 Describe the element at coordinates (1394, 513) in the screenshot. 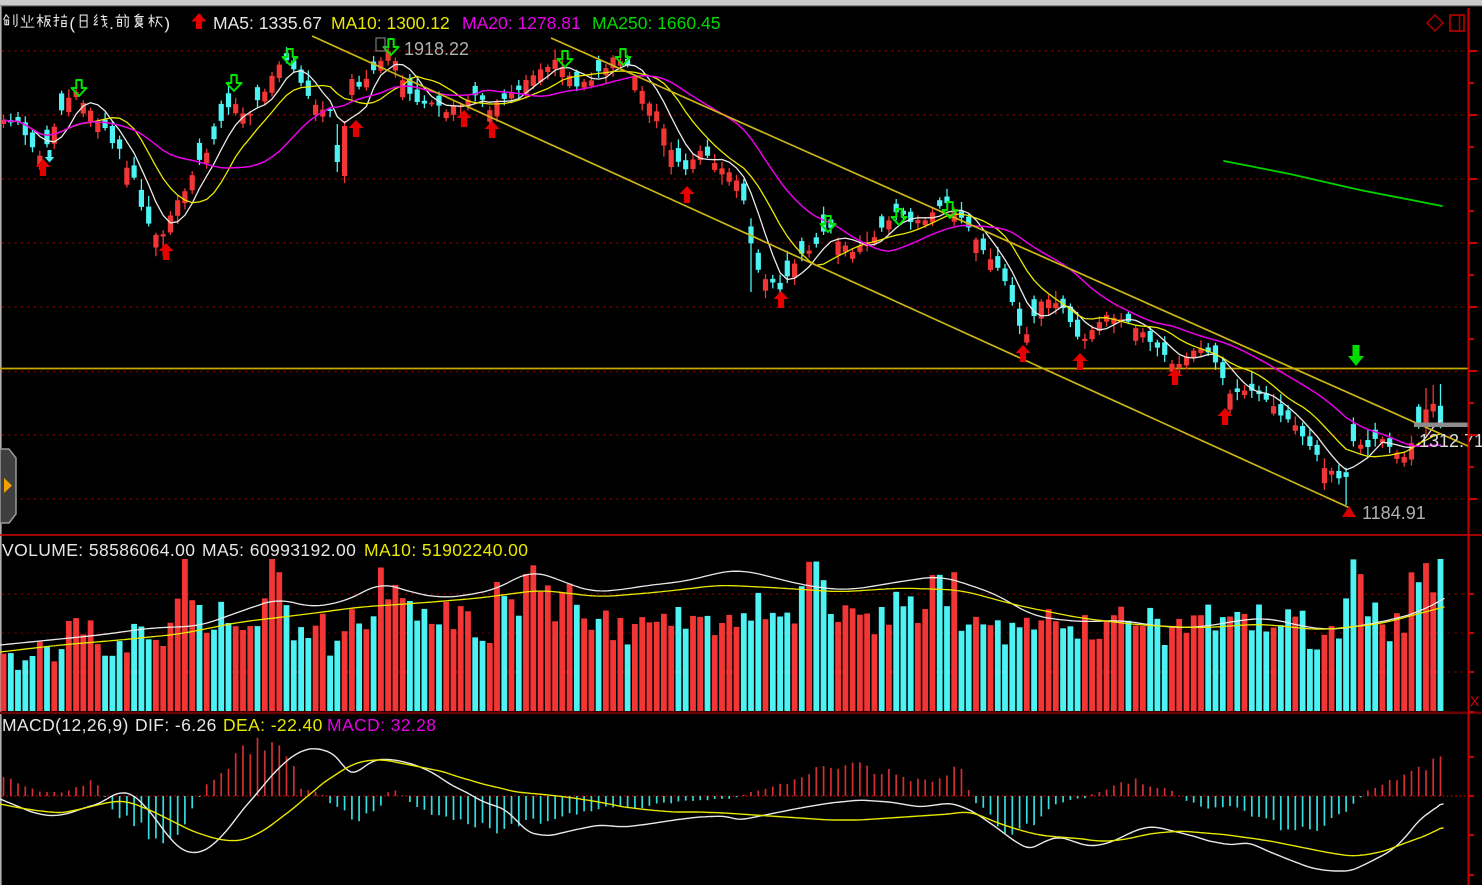

I see `svg-text: 1184.91` at that location.